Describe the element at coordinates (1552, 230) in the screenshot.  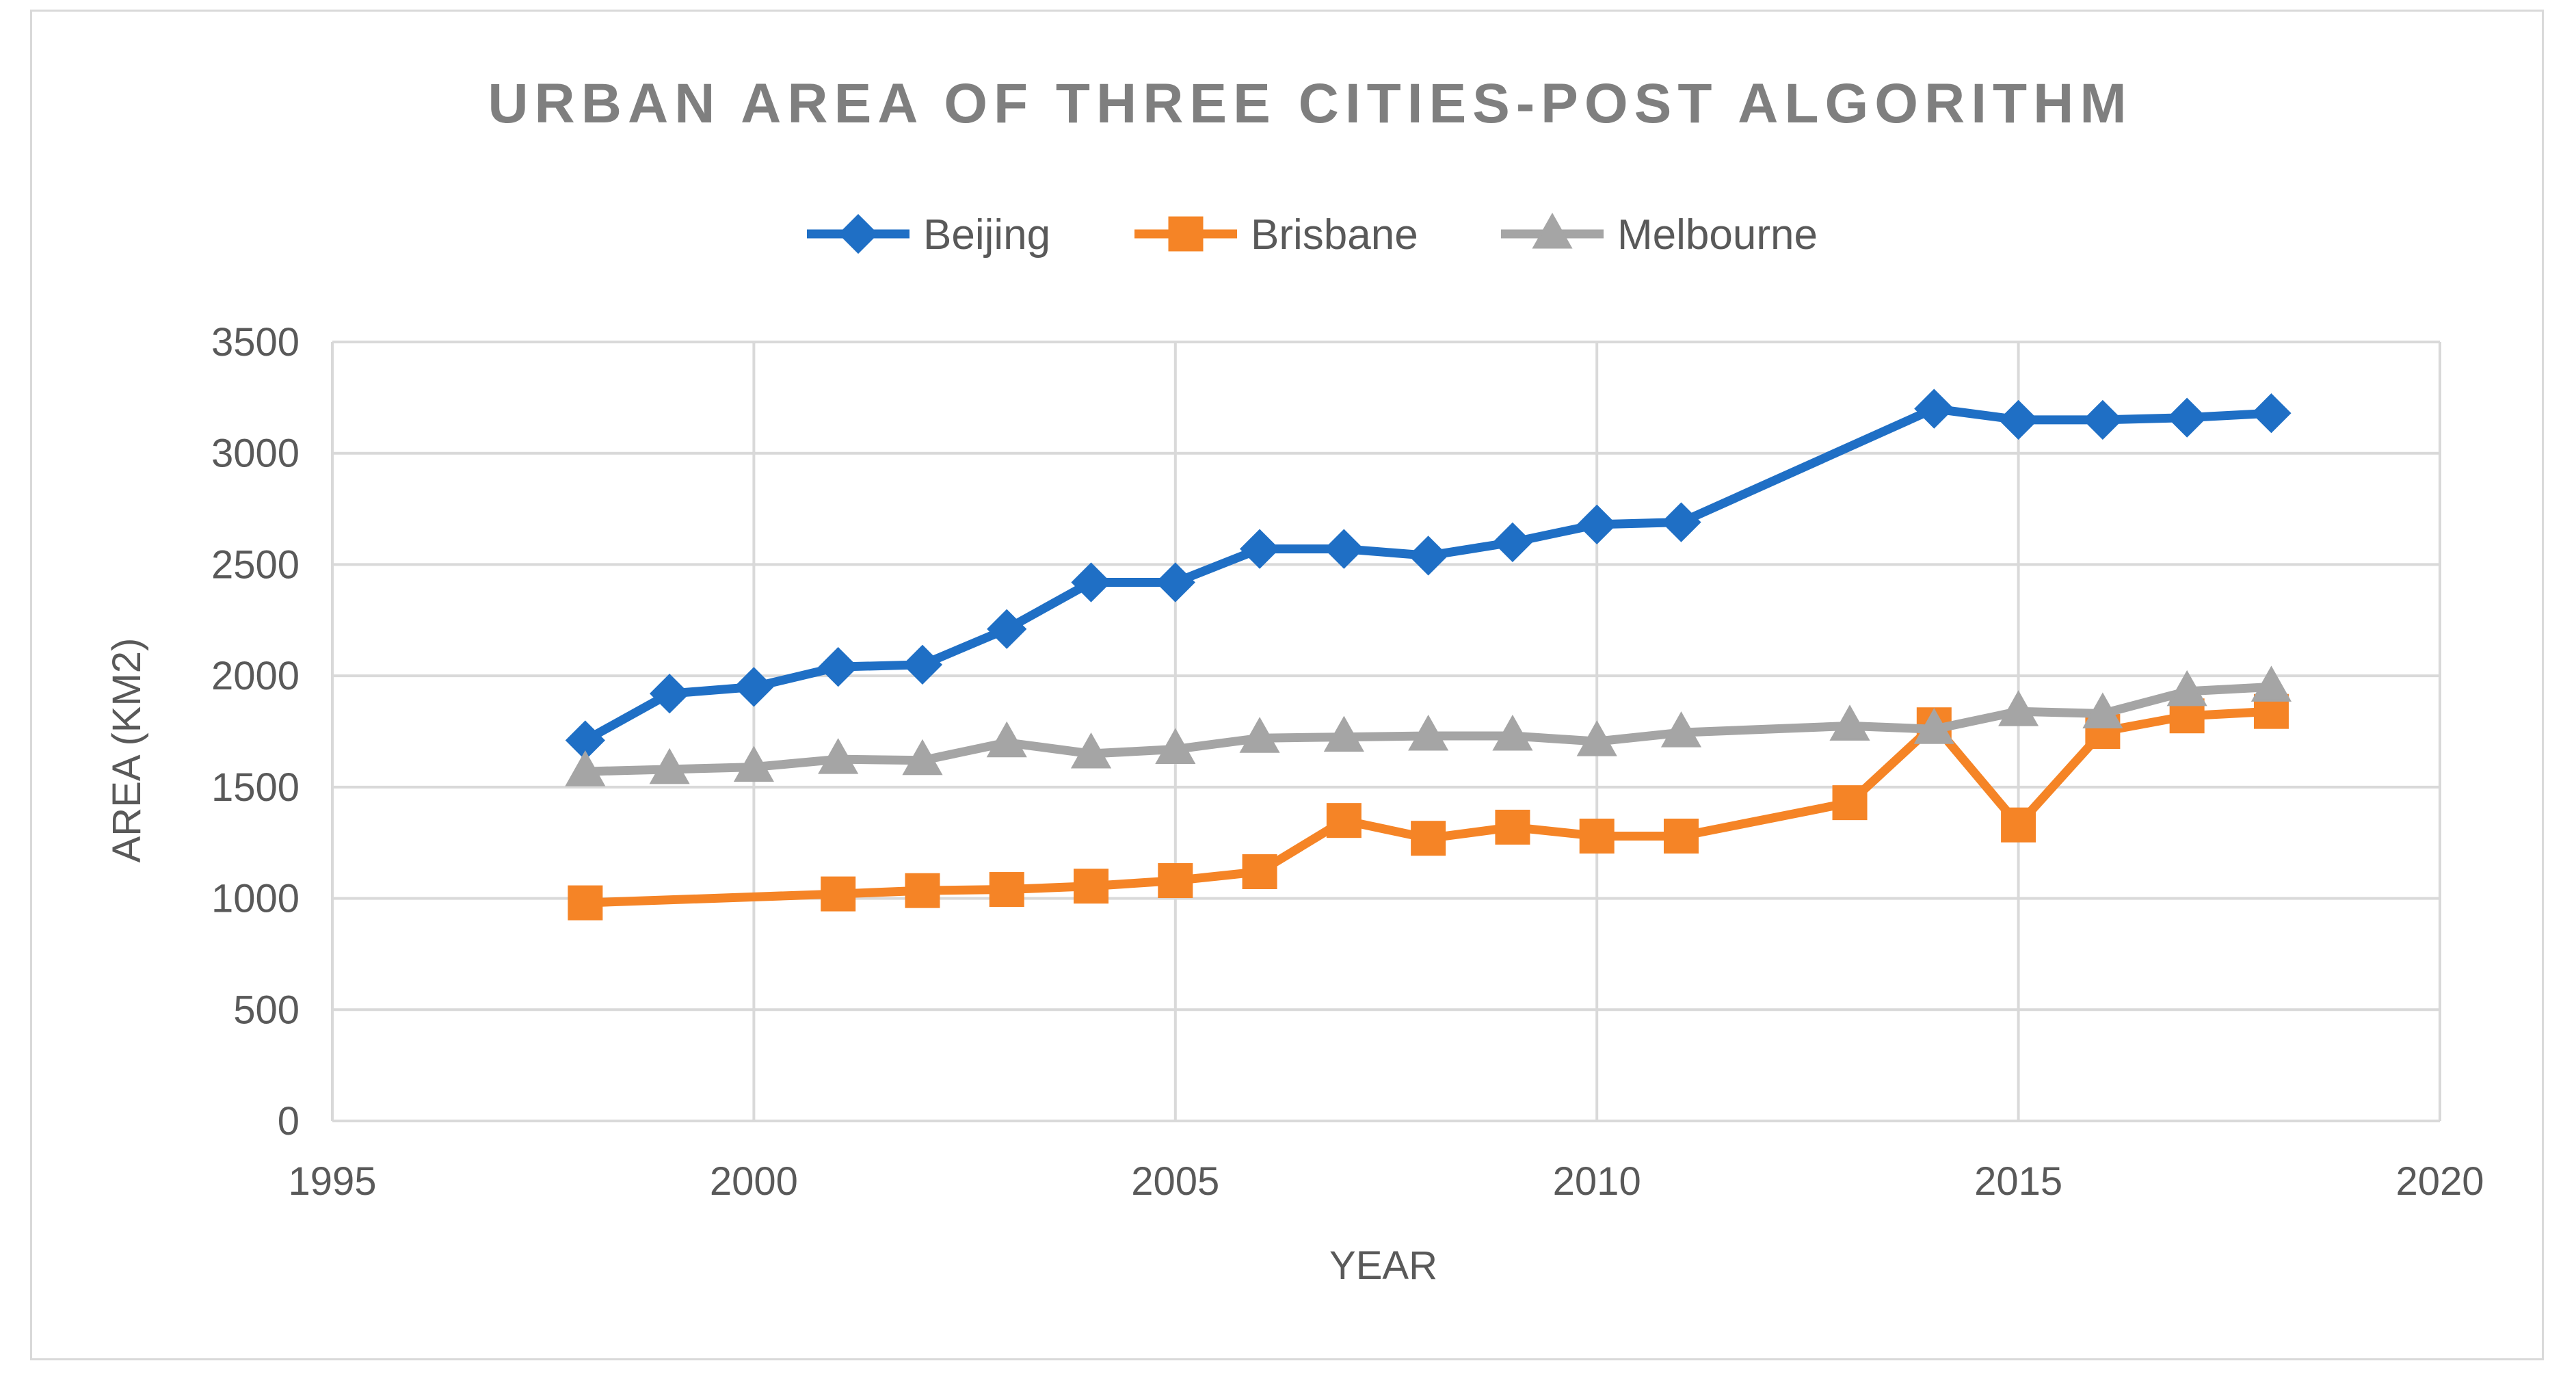
I see `legend-triangle-icon` at that location.